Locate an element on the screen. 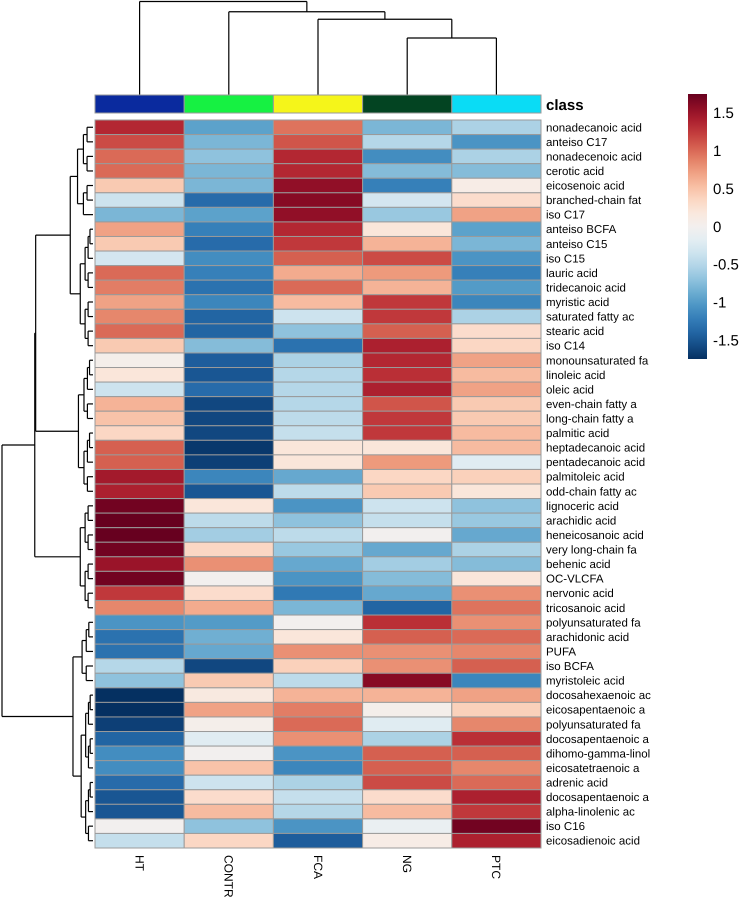 Image resolution: width=744 pixels, height=904 pixels. y-tick-label: dihomo-gamma-linol is located at coordinates (598, 754).